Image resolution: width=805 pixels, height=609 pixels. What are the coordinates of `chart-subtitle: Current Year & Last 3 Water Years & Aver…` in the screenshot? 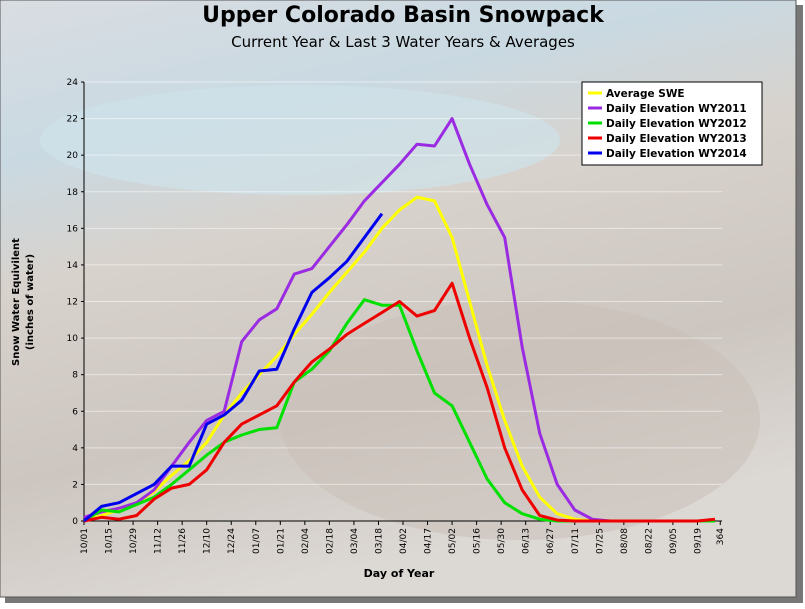 It's located at (403, 42).